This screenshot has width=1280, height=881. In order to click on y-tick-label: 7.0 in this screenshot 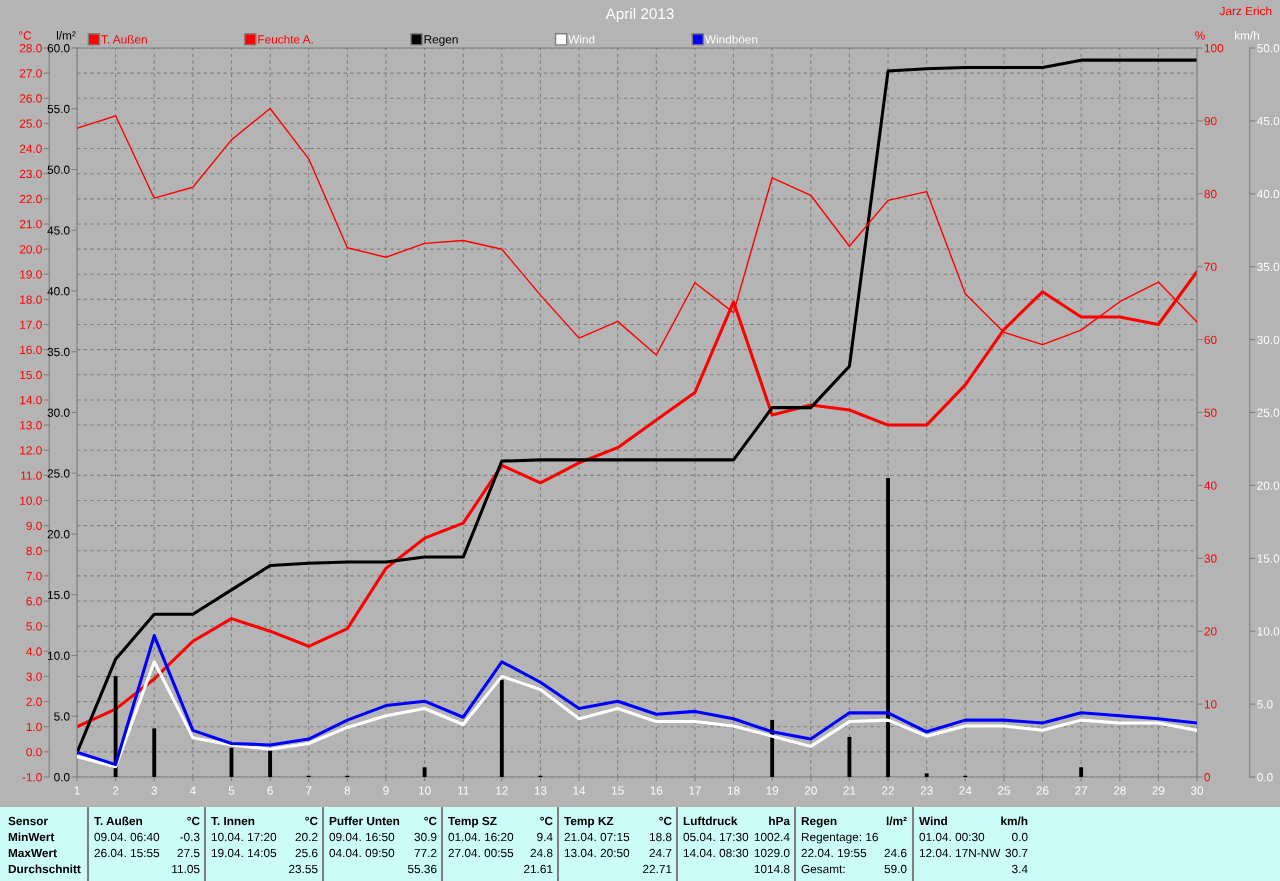, I will do `click(34, 576)`.